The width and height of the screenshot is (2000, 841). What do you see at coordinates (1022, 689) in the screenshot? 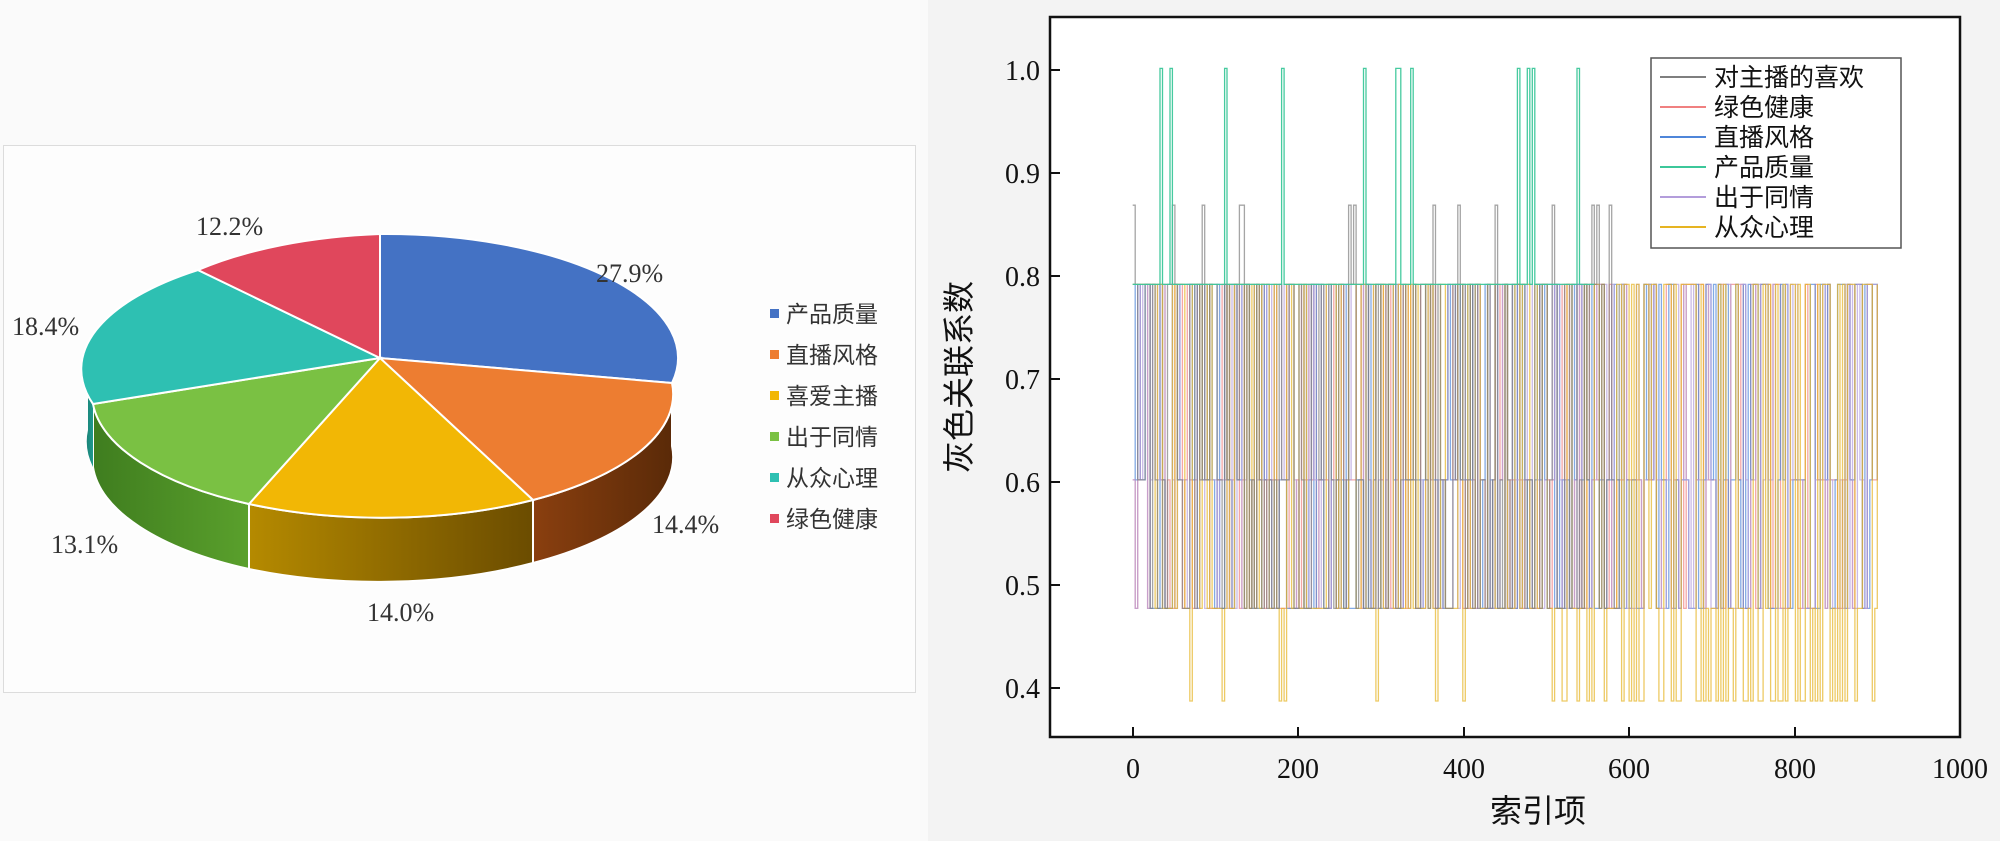
I see `y-tick-label: 0.4` at bounding box center [1022, 689].